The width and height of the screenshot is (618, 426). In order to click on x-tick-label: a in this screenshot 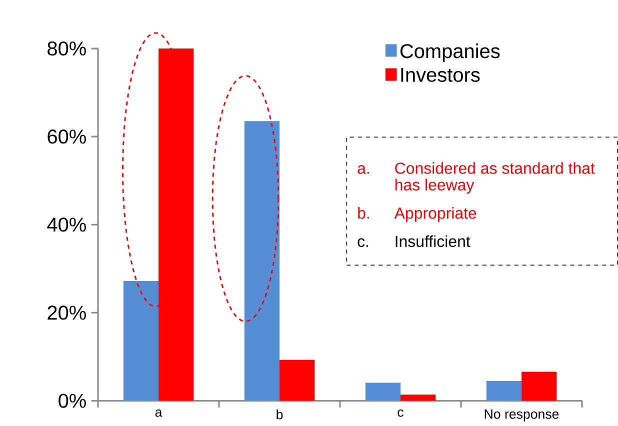, I will do `click(158, 413)`.